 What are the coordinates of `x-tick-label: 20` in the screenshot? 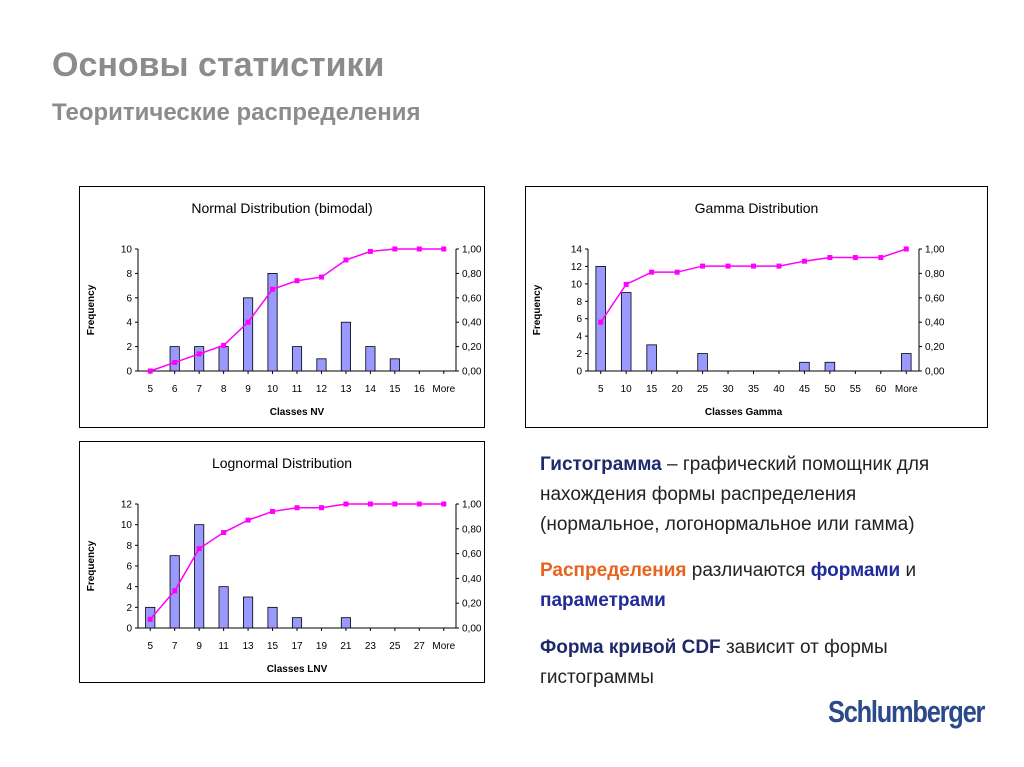 It's located at (678, 389).